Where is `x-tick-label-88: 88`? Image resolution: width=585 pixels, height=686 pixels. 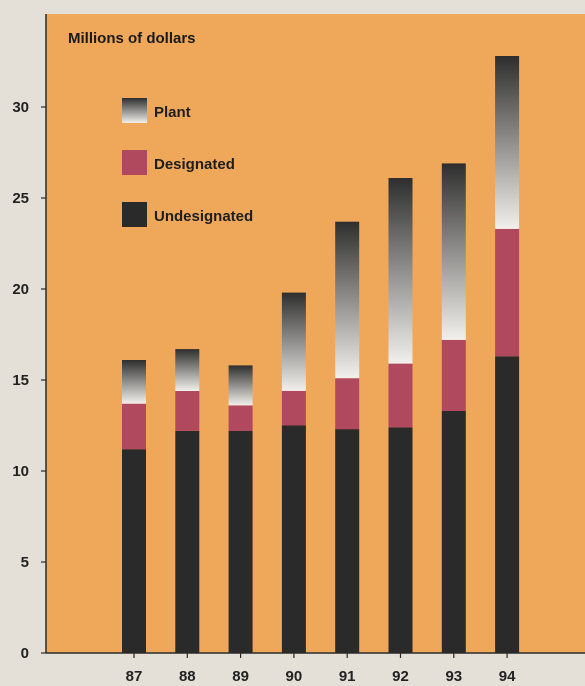 x-tick-label-88: 88 is located at coordinates (187, 676).